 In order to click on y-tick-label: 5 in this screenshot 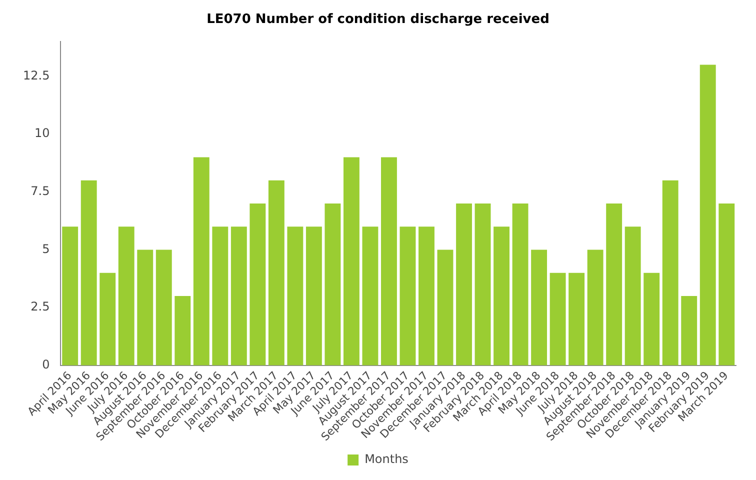, I will do `click(46, 249)`.